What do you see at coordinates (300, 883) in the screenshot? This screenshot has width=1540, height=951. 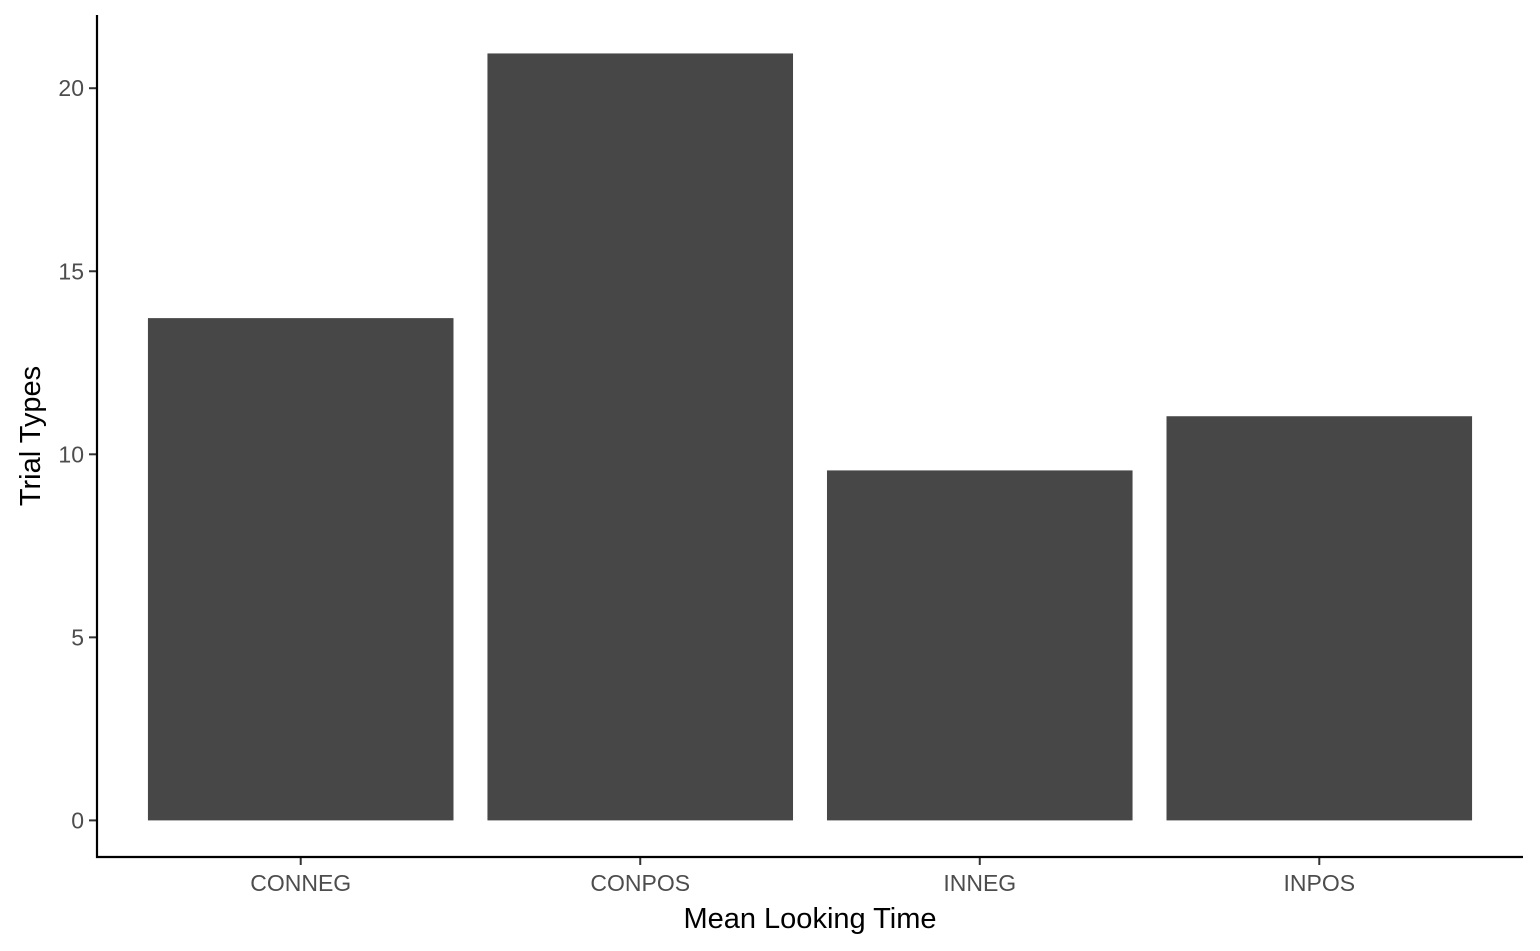 I see `x-tick-label: CONNEG` at bounding box center [300, 883].